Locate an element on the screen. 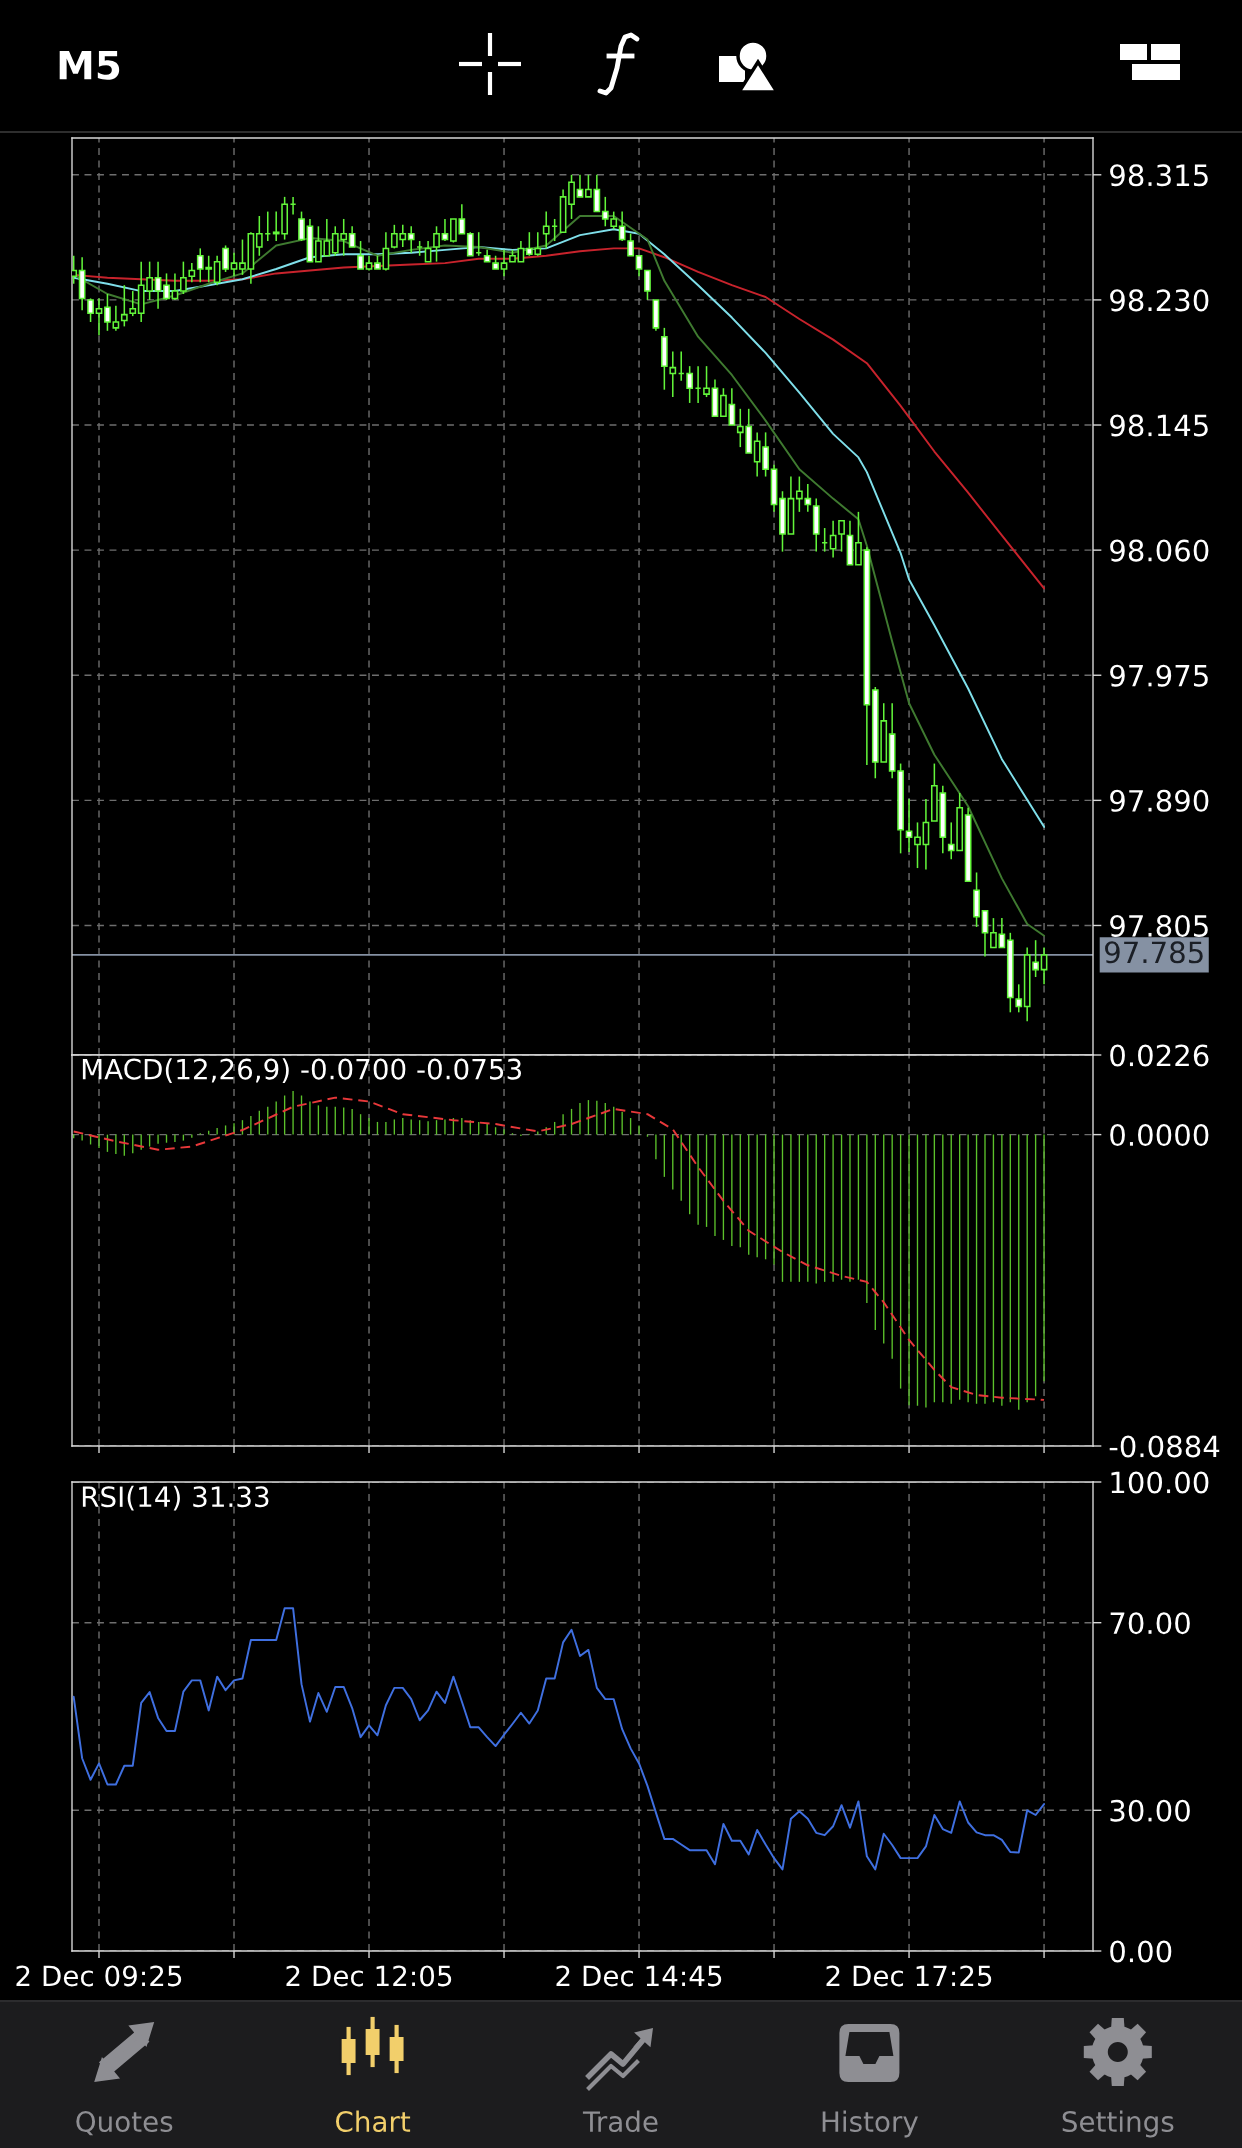 This screenshot has height=2148, width=1242. y-tick-label: 70.00 is located at coordinates (1150, 1623).